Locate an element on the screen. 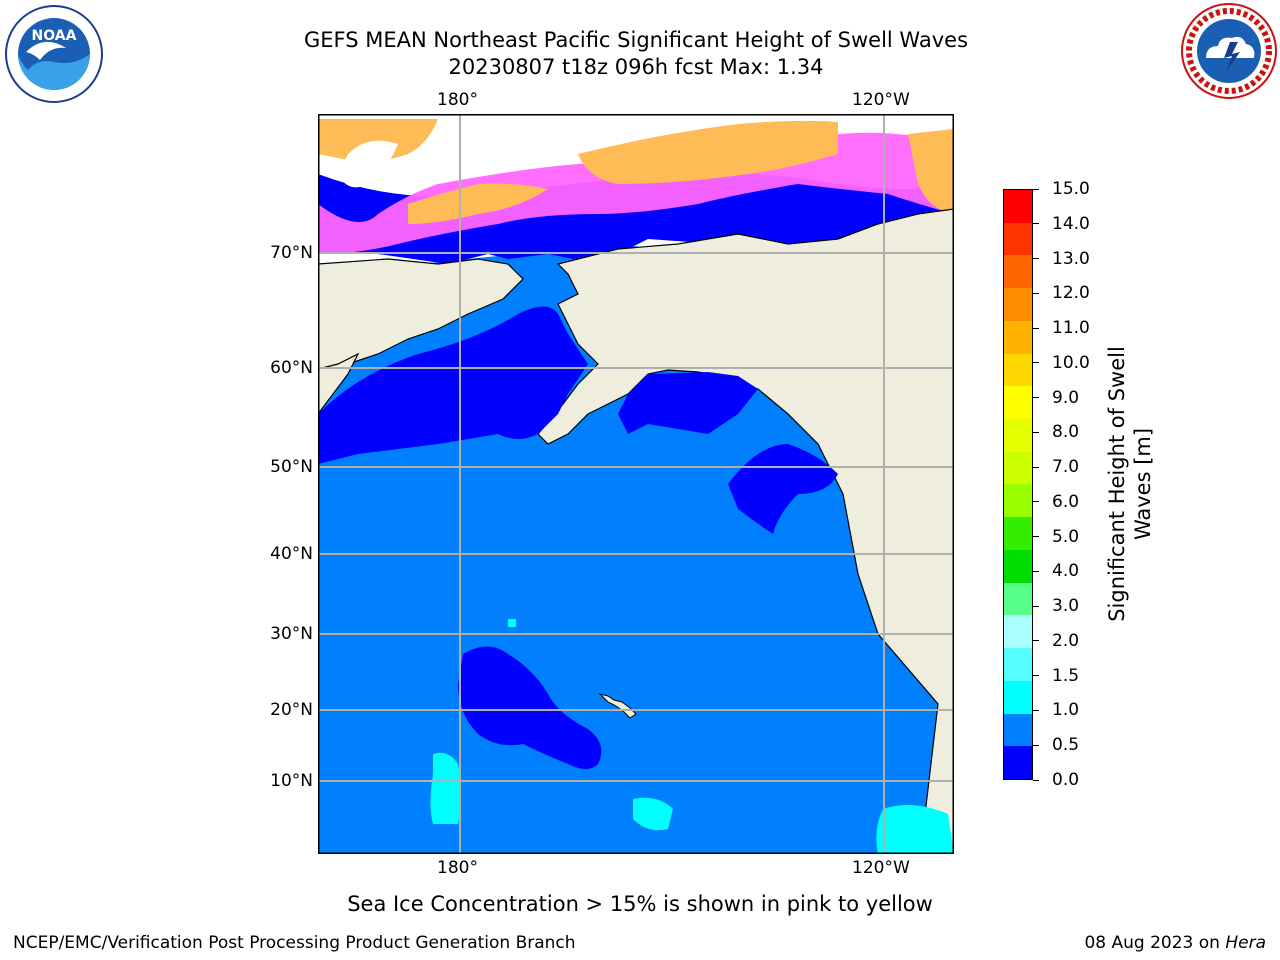 The height and width of the screenshot is (960, 1280). footer-right: 08 Aug 2023 on Hera is located at coordinates (1175, 943).